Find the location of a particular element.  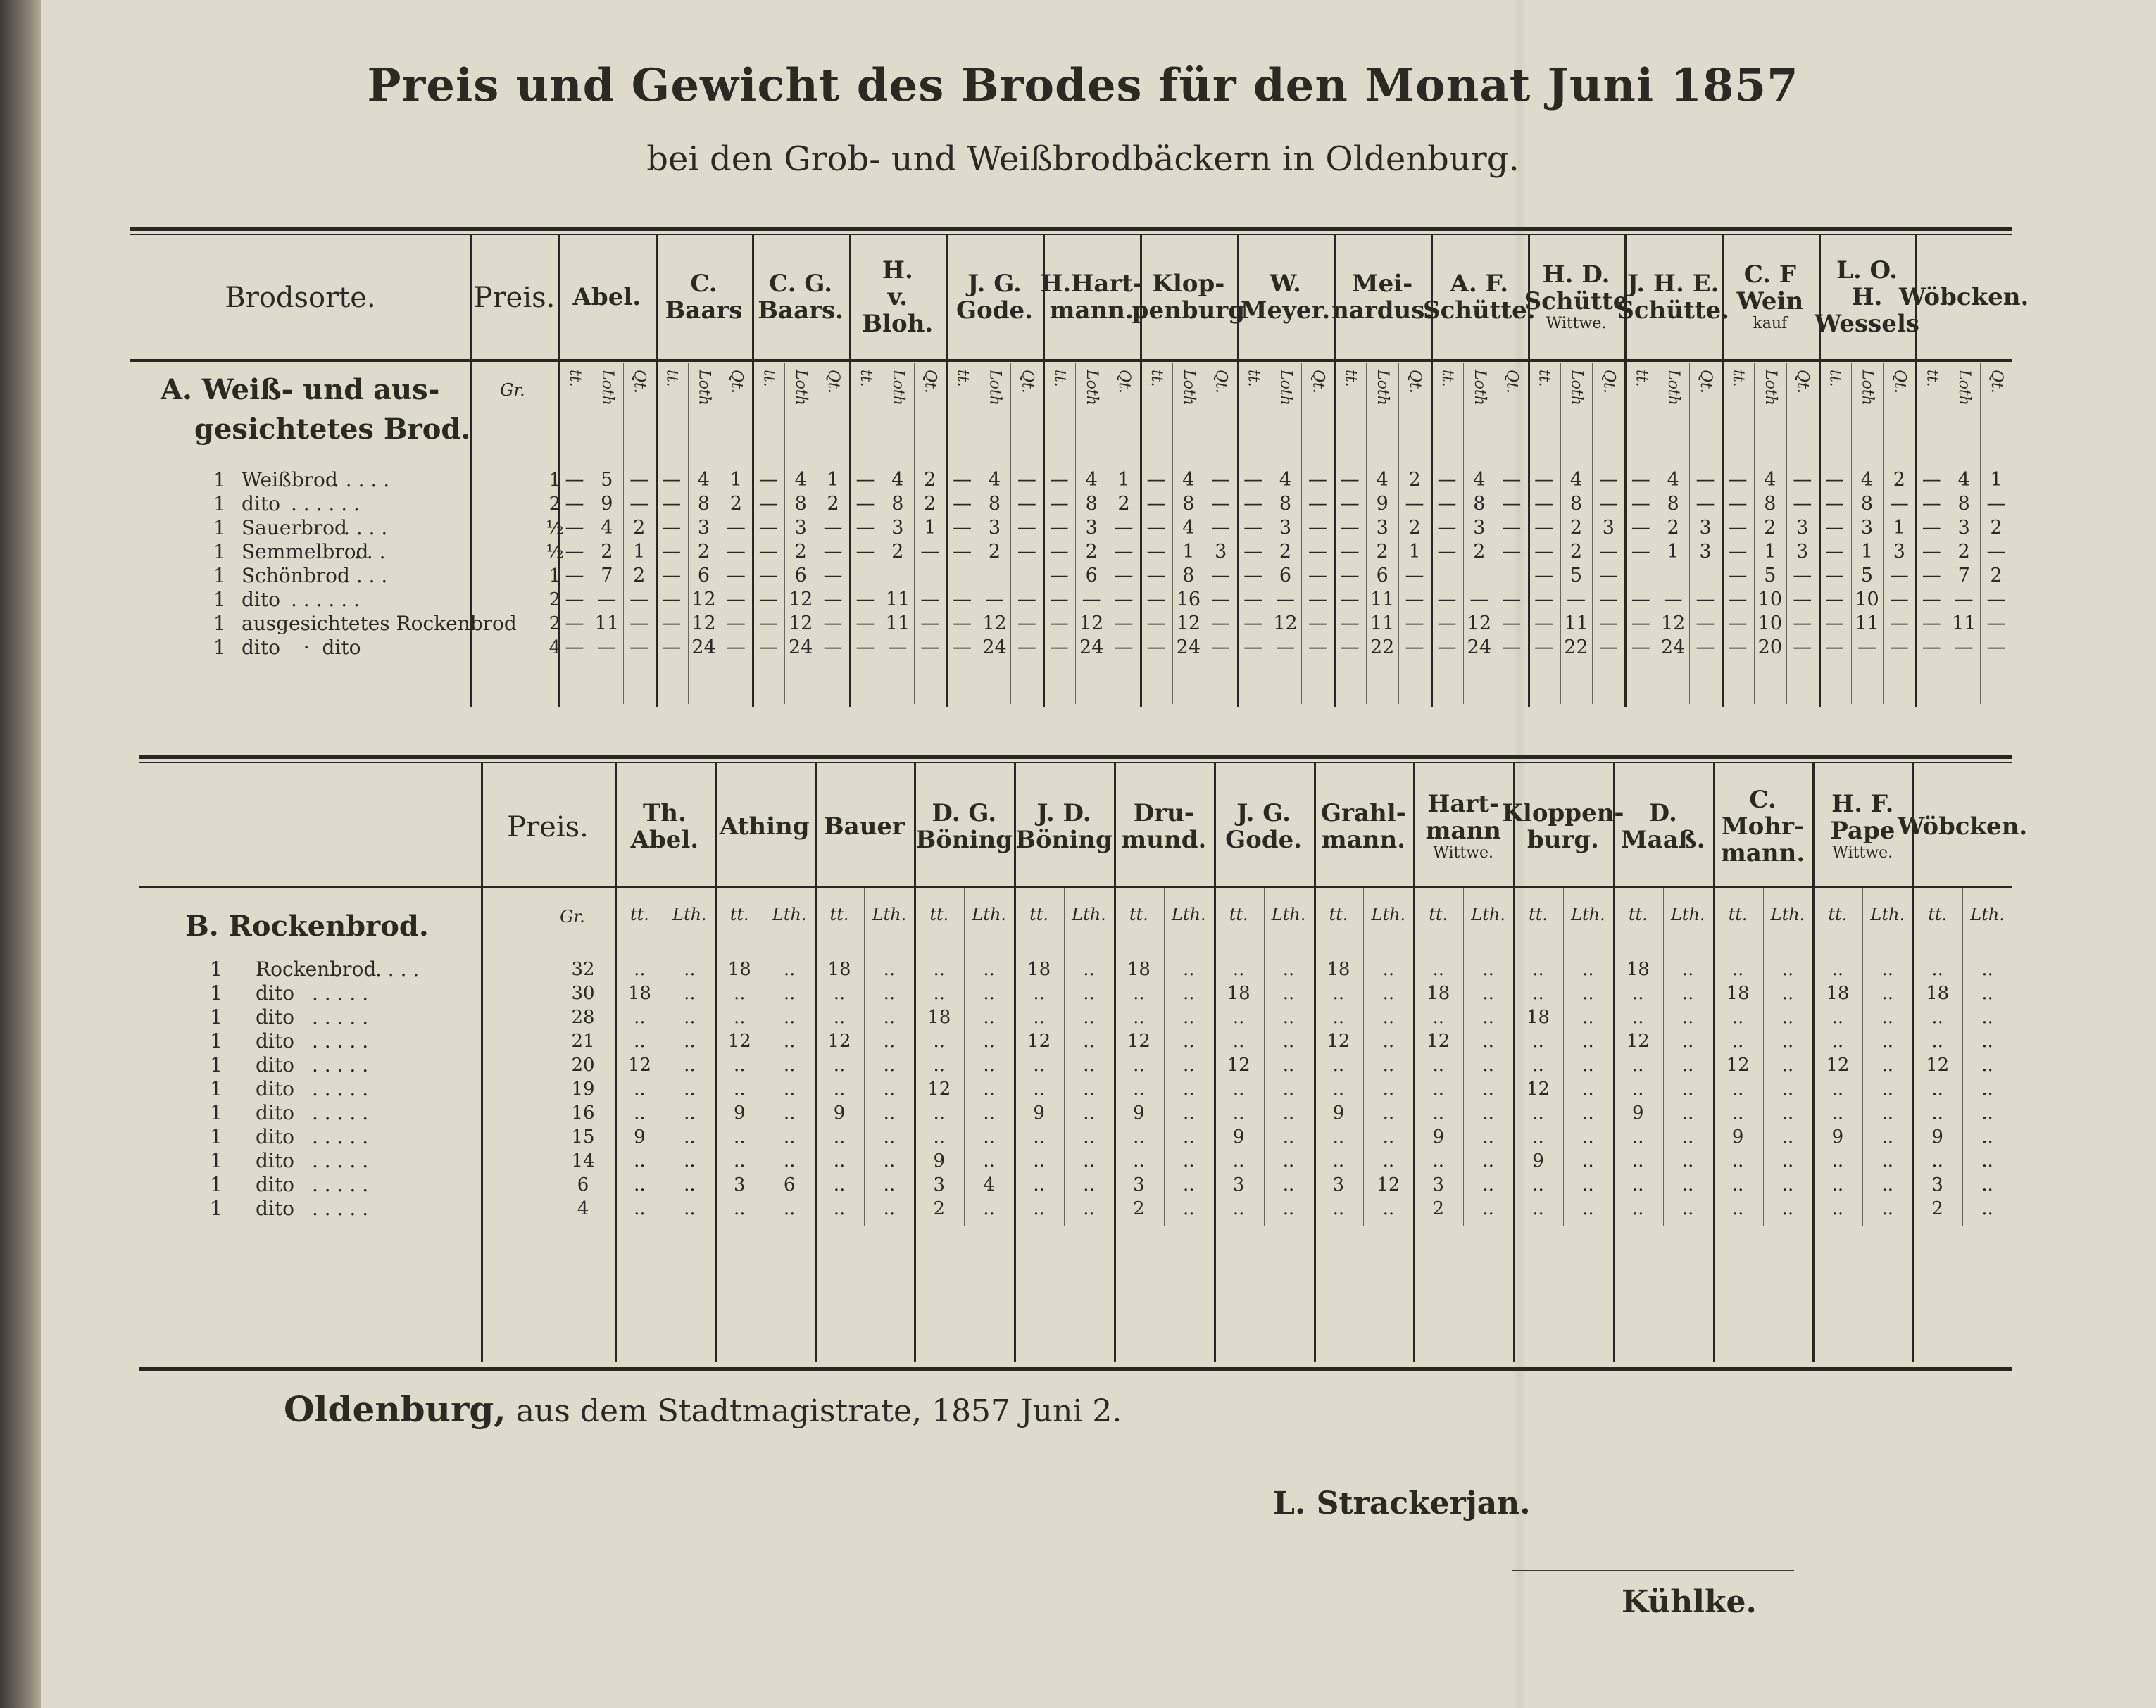

table-cell: 6 is located at coordinates (703, 575).